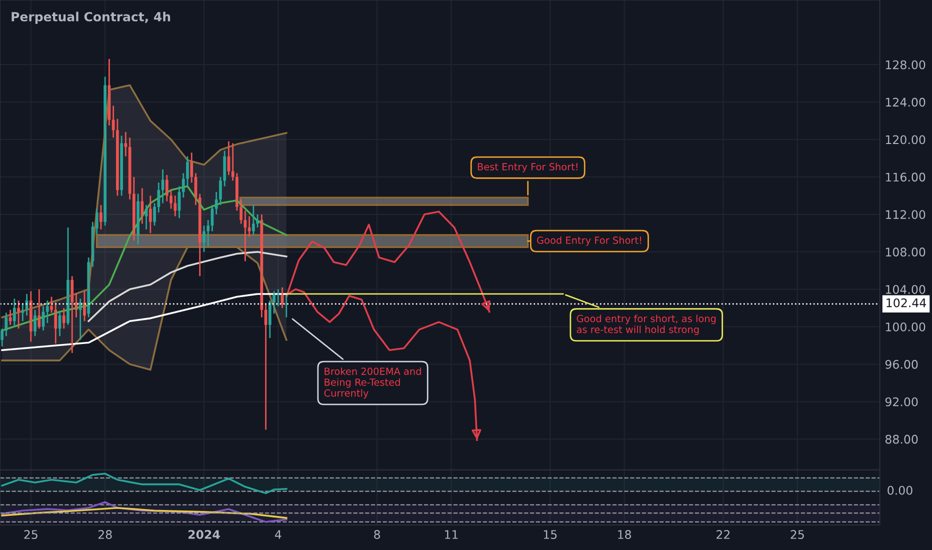 Image resolution: width=932 pixels, height=550 pixels. What do you see at coordinates (901, 439) in the screenshot?
I see `y-tick-label: 88.00` at bounding box center [901, 439].